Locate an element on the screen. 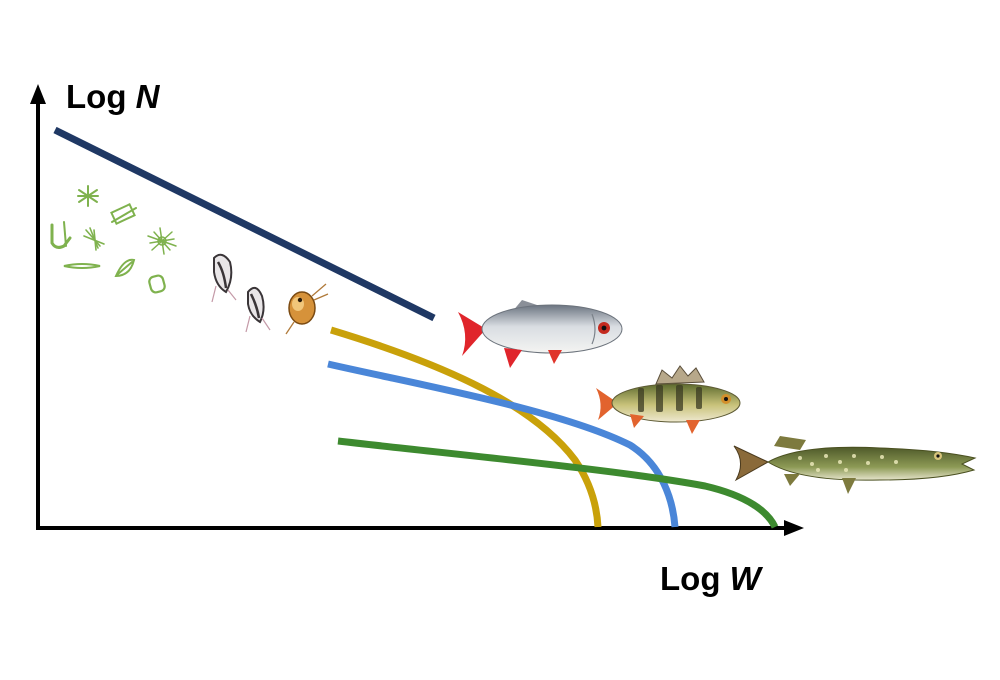  zooplankton-illustration is located at coordinates (270, 294).